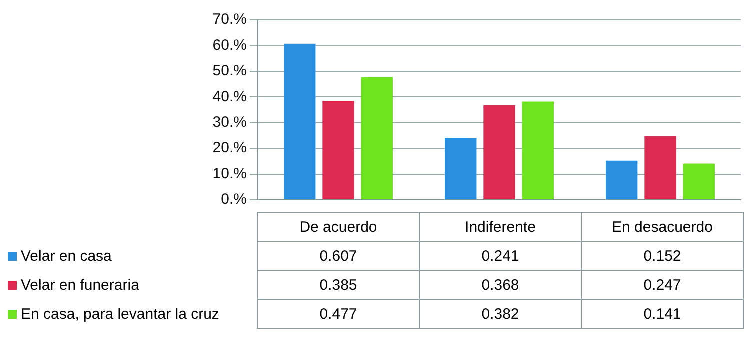  Describe the element at coordinates (229, 45) in the screenshot. I see `y-tick-label: 60.%` at that location.